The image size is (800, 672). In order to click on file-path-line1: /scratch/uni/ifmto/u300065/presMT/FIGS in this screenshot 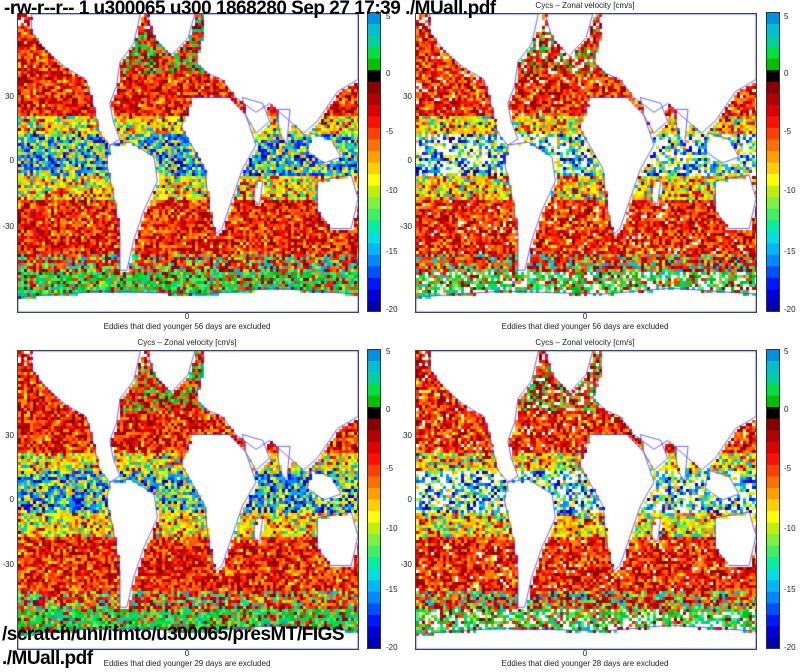, I will do `click(173, 634)`.